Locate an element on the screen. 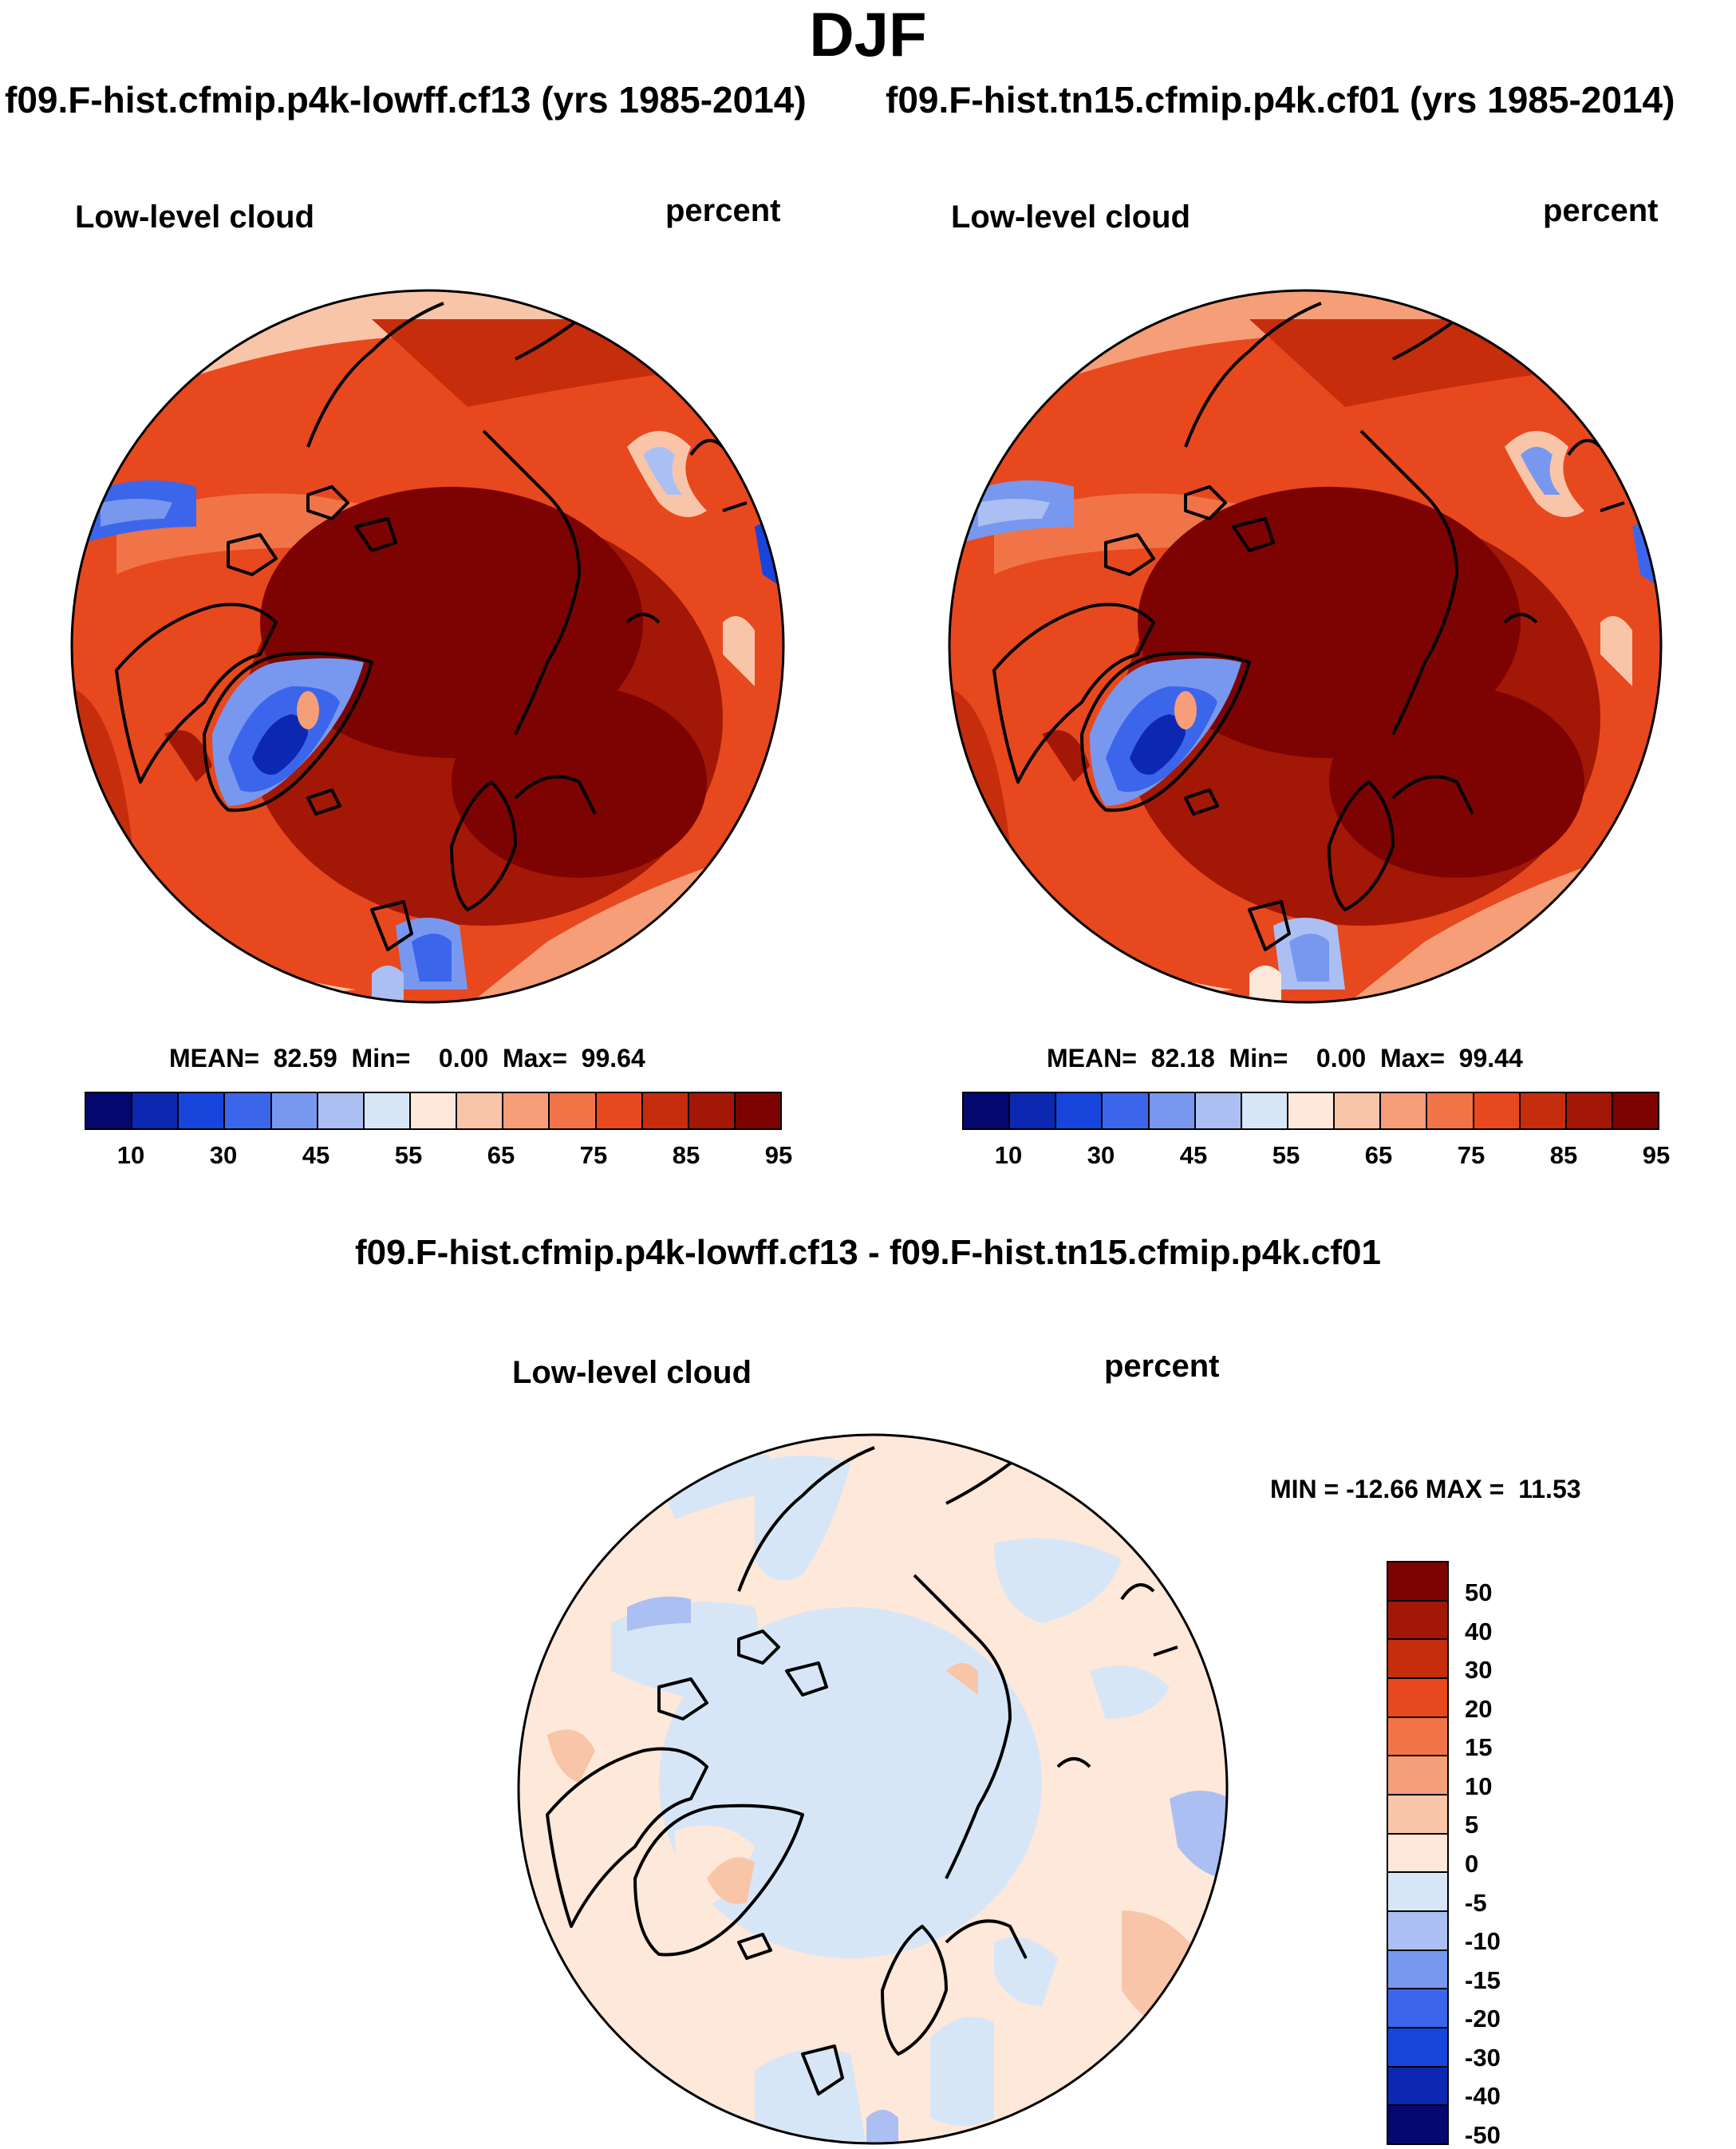 The height and width of the screenshot is (2149, 1736). diff-variable-label: Low-level cloud is located at coordinates (632, 1373).